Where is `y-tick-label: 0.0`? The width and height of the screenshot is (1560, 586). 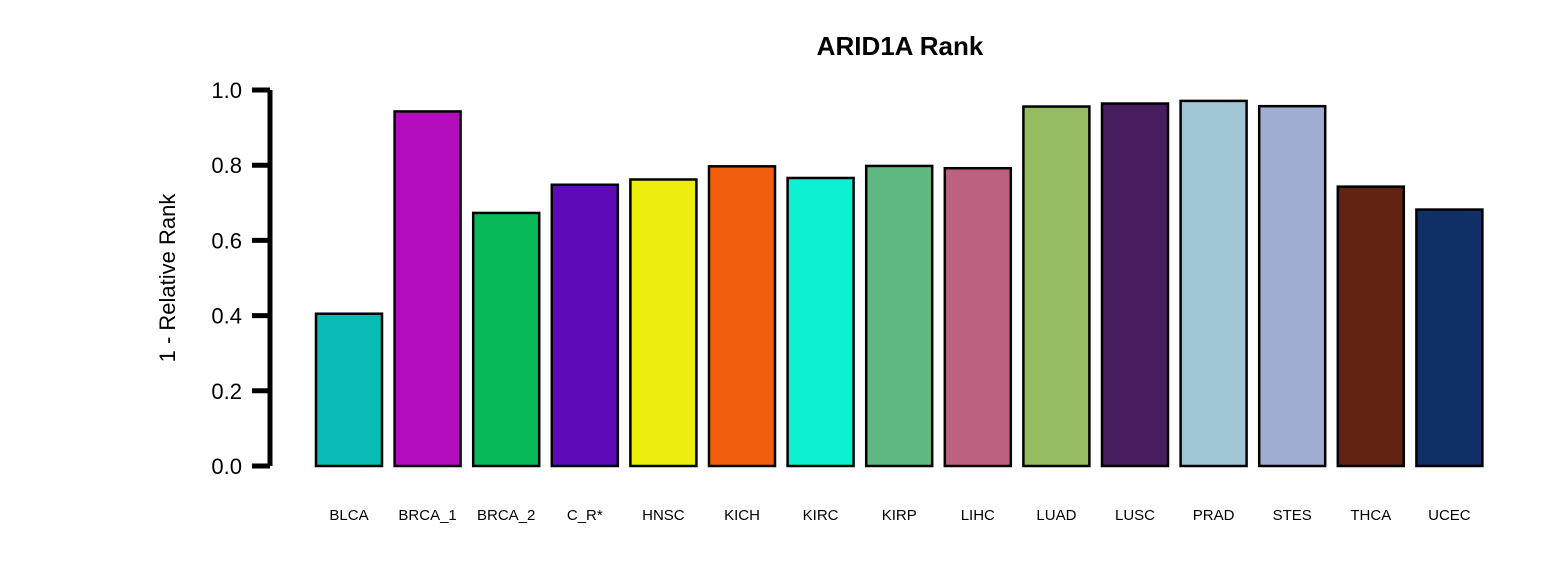
y-tick-label: 0.0 is located at coordinates (226, 466).